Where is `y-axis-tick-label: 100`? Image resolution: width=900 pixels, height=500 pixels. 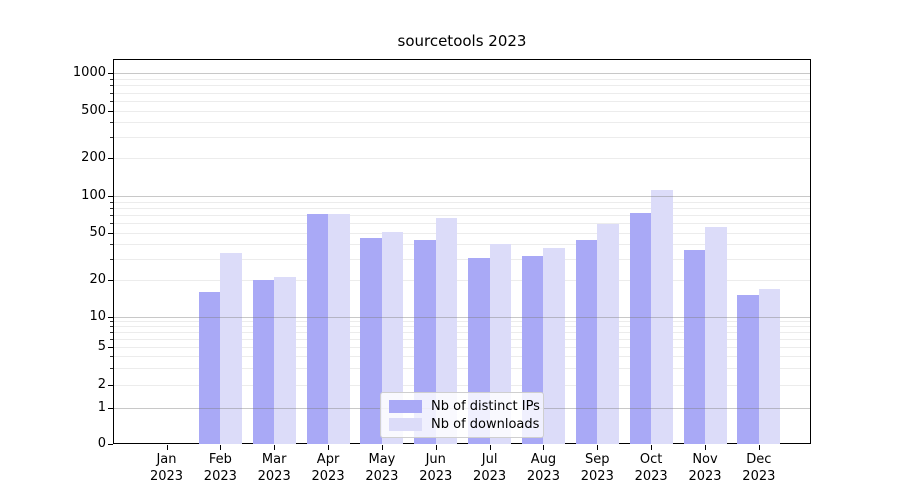
y-axis-tick-label: 100 is located at coordinates (93, 195).